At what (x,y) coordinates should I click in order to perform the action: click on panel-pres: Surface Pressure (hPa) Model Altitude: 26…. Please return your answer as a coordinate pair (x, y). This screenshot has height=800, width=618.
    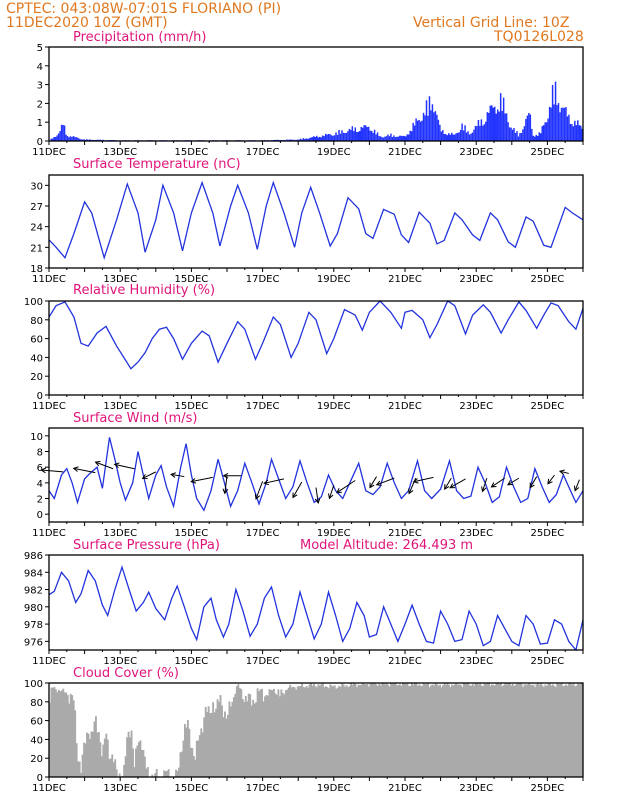
    Looking at the image, I should click on (304, 602).